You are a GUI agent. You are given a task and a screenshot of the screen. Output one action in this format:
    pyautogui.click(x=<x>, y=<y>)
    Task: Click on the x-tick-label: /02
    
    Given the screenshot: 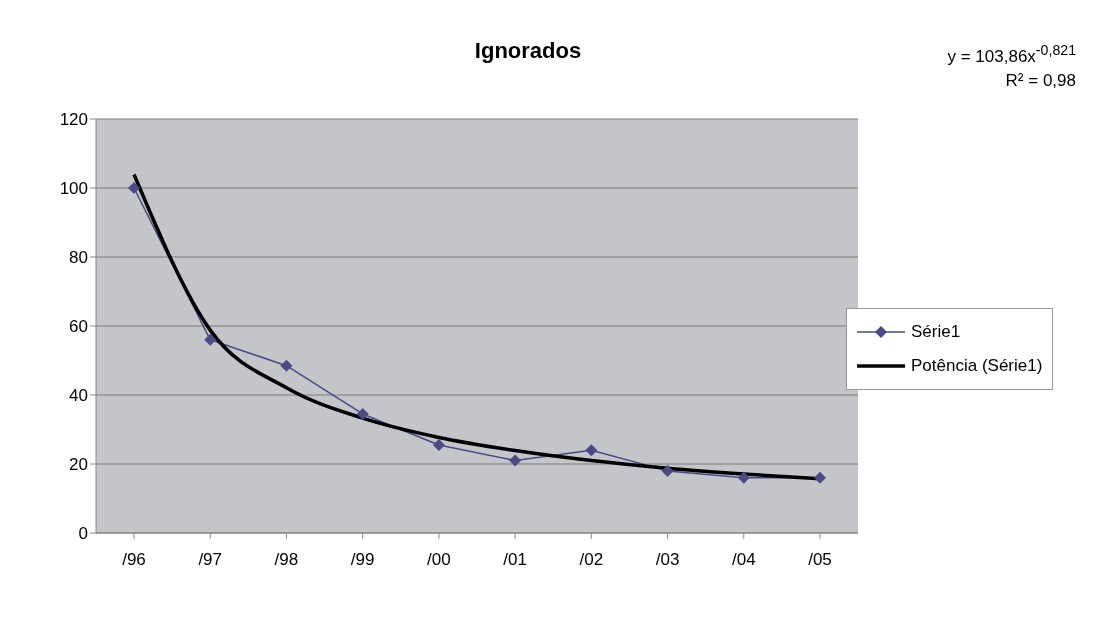 What is the action you would take?
    pyautogui.click(x=591, y=560)
    